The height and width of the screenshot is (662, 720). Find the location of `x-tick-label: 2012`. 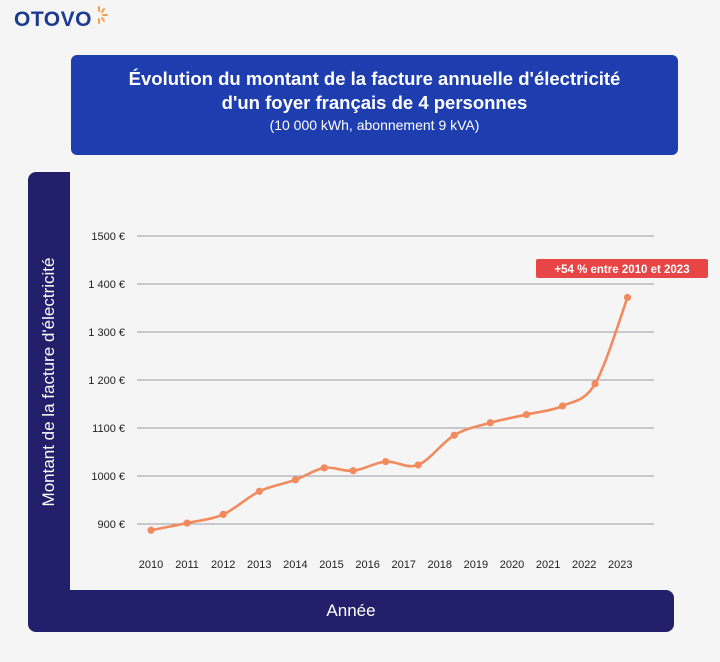

x-tick-label: 2012 is located at coordinates (223, 565).